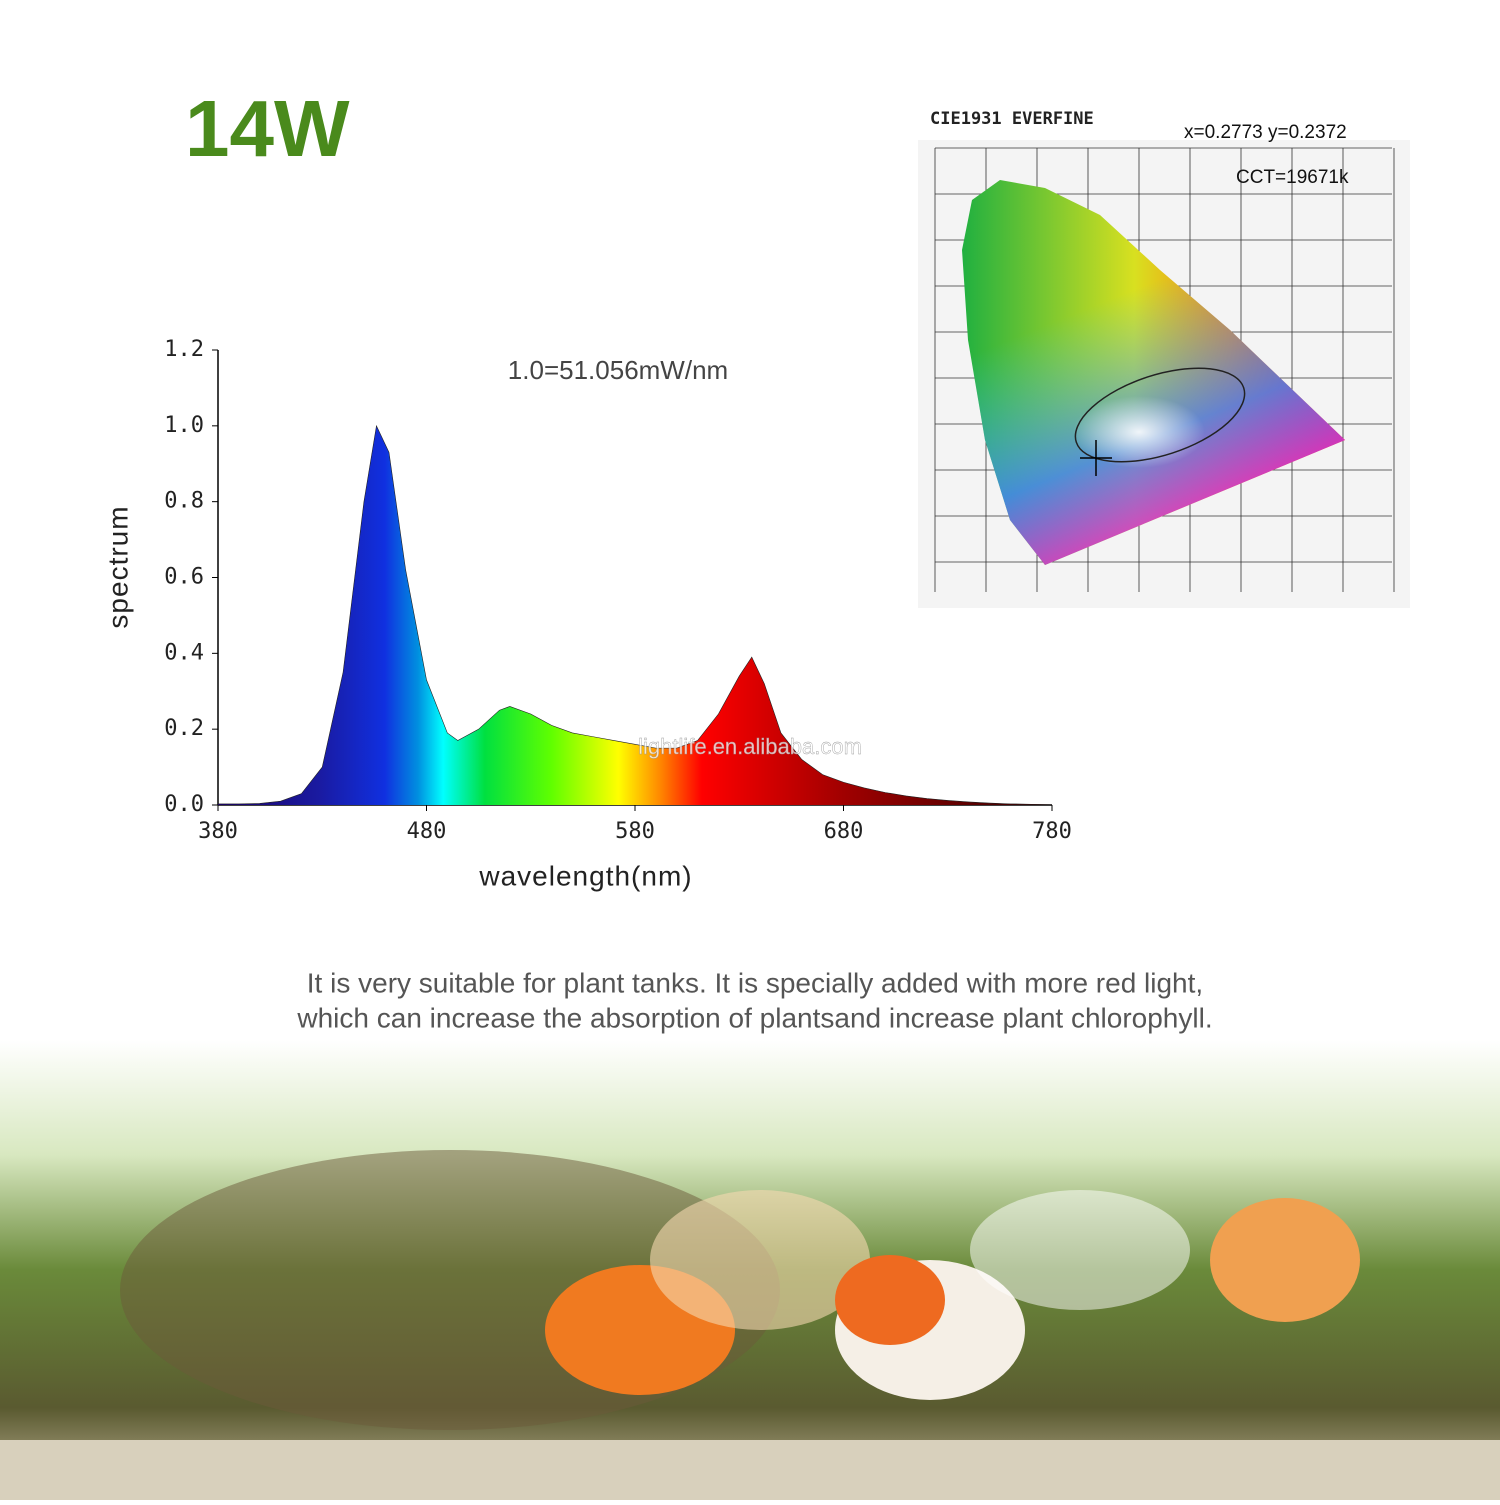  What do you see at coordinates (184, 349) in the screenshot?
I see `y-tick-label: 1.2` at bounding box center [184, 349].